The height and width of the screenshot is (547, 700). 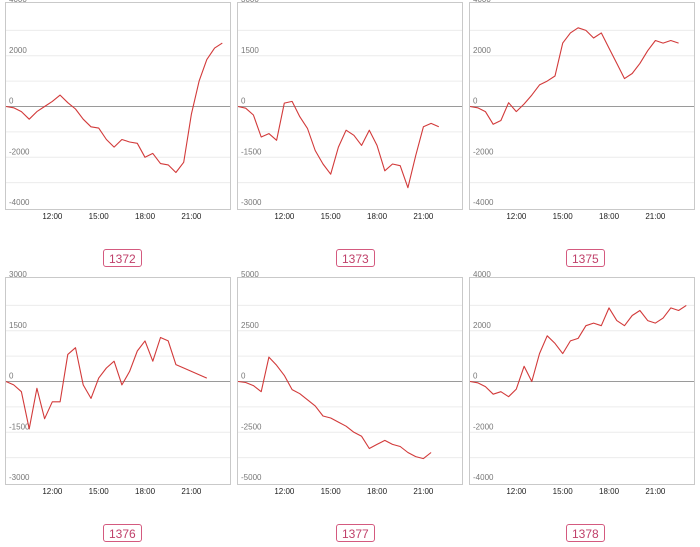 What do you see at coordinates (355, 533) in the screenshot?
I see `chart-id-tag: 1377` at bounding box center [355, 533].